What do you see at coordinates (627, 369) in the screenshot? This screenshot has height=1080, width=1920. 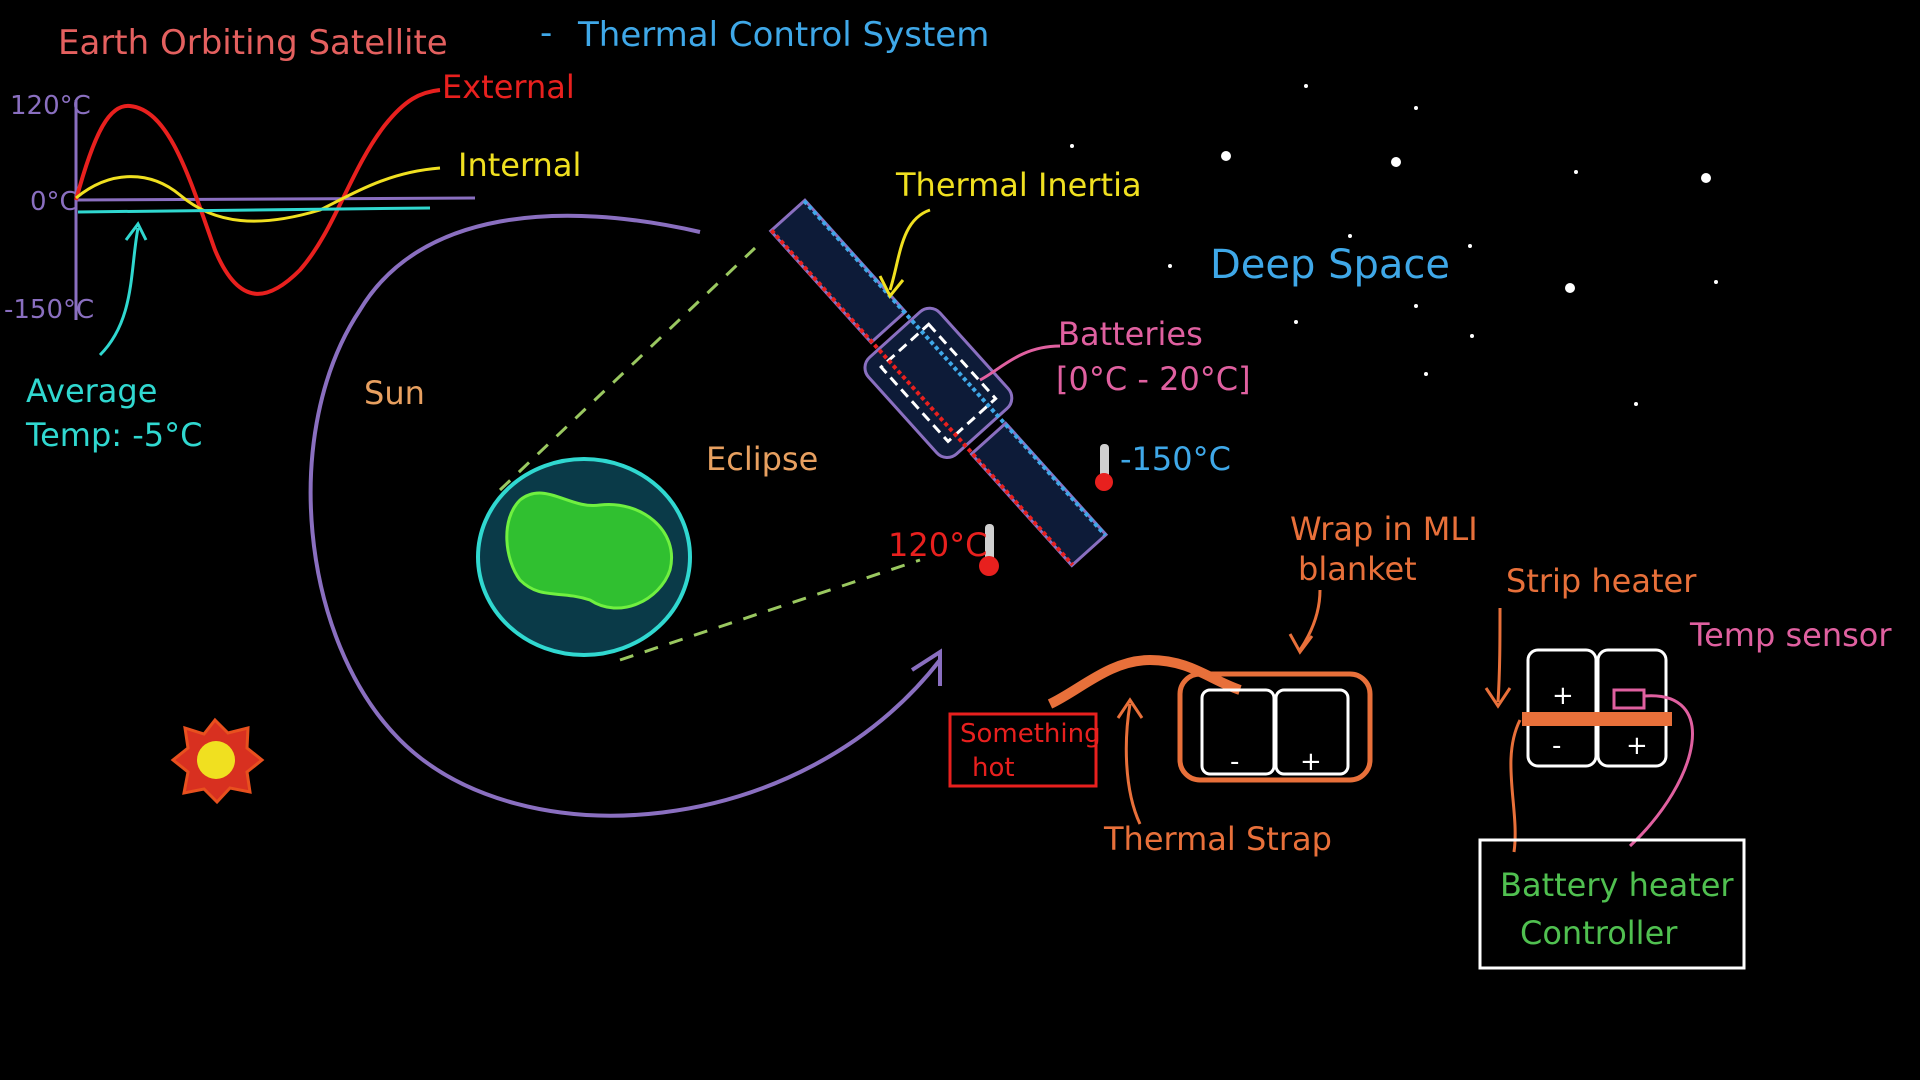 I see `eclipse-cone-upper` at bounding box center [627, 369].